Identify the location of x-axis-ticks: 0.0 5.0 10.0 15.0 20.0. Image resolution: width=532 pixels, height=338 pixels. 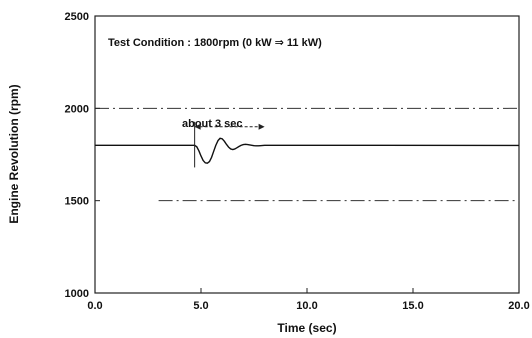
(308, 300).